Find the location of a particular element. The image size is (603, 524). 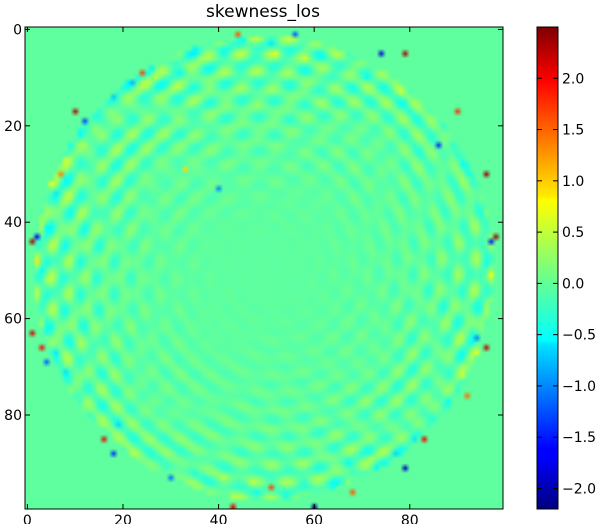

y-tick-label: 20 is located at coordinates (13, 127).